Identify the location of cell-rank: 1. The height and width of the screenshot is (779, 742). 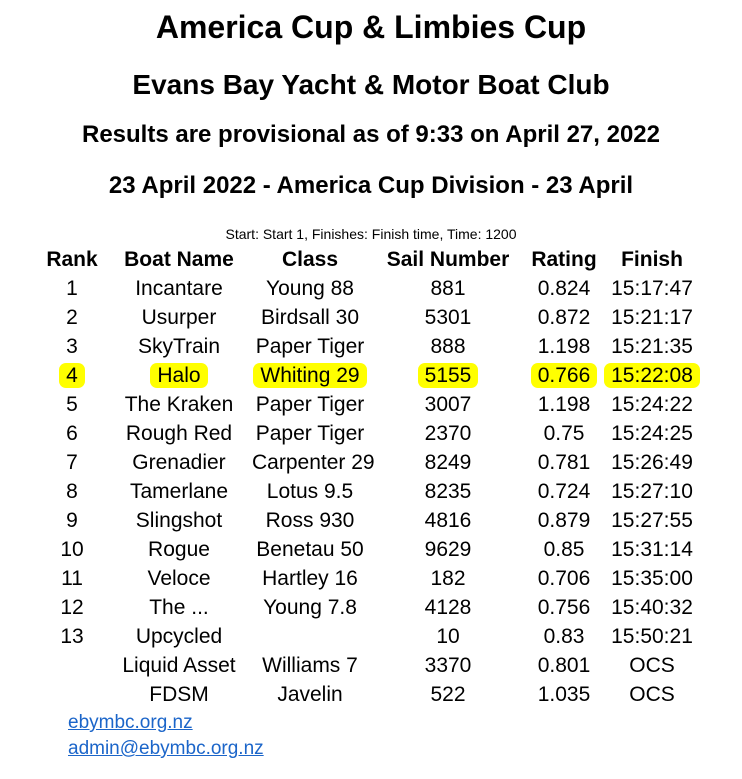
(72, 288).